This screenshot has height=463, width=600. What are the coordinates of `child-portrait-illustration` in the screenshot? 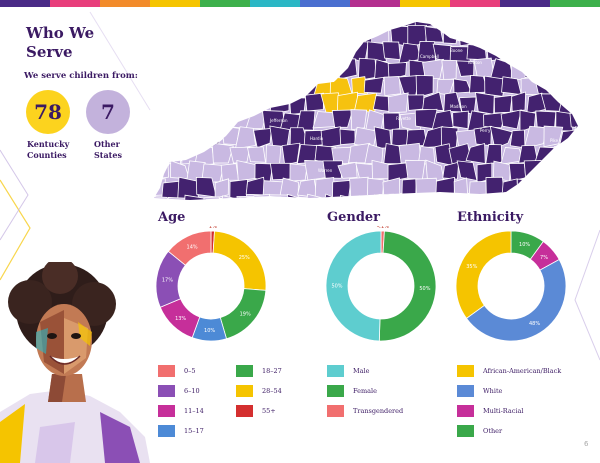 It's located at (75, 362).